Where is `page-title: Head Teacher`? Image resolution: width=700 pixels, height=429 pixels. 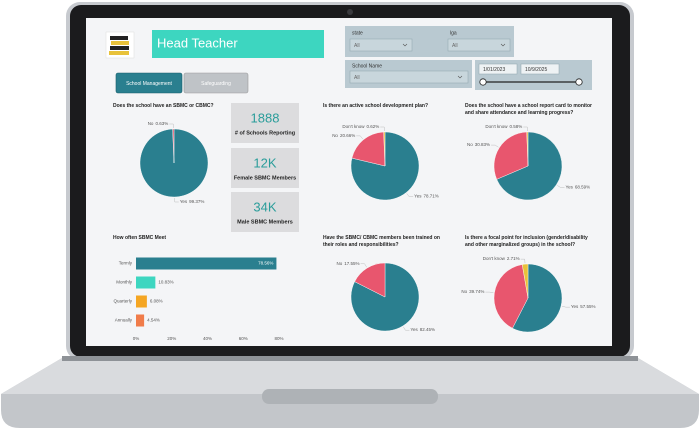
page-title: Head Teacher is located at coordinates (197, 42).